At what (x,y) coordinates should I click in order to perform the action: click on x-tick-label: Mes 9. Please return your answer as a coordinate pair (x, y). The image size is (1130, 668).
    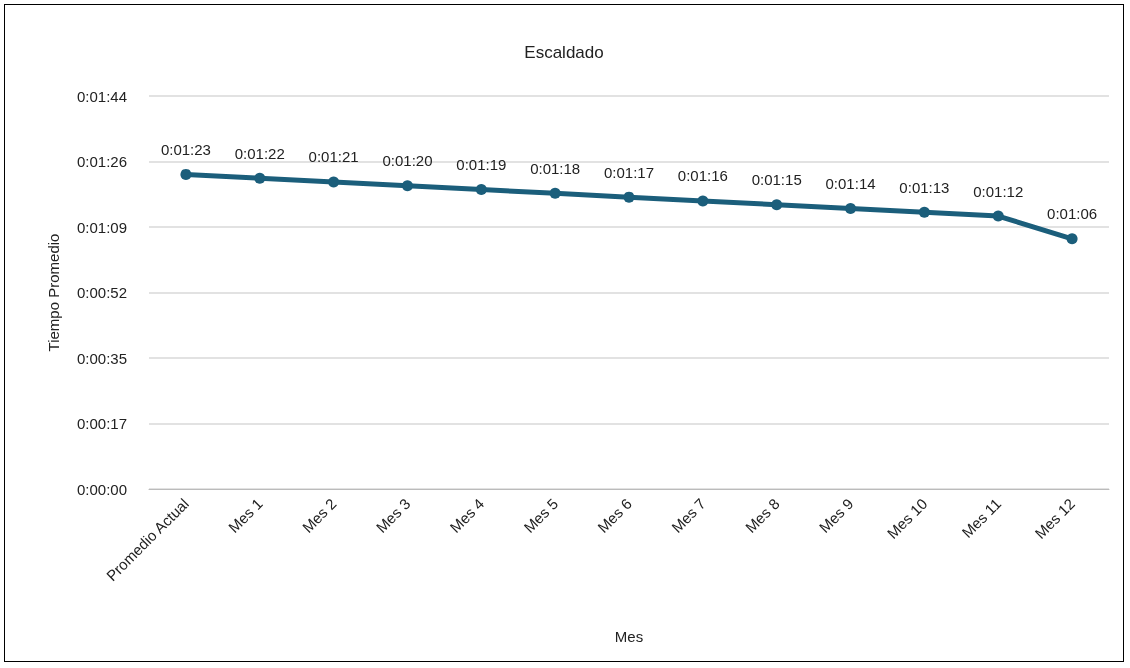
    Looking at the image, I should click on (836, 515).